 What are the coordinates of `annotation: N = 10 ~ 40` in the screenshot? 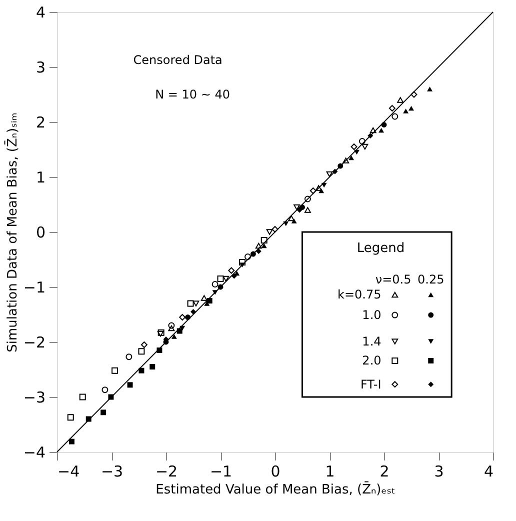 It's located at (192, 95).